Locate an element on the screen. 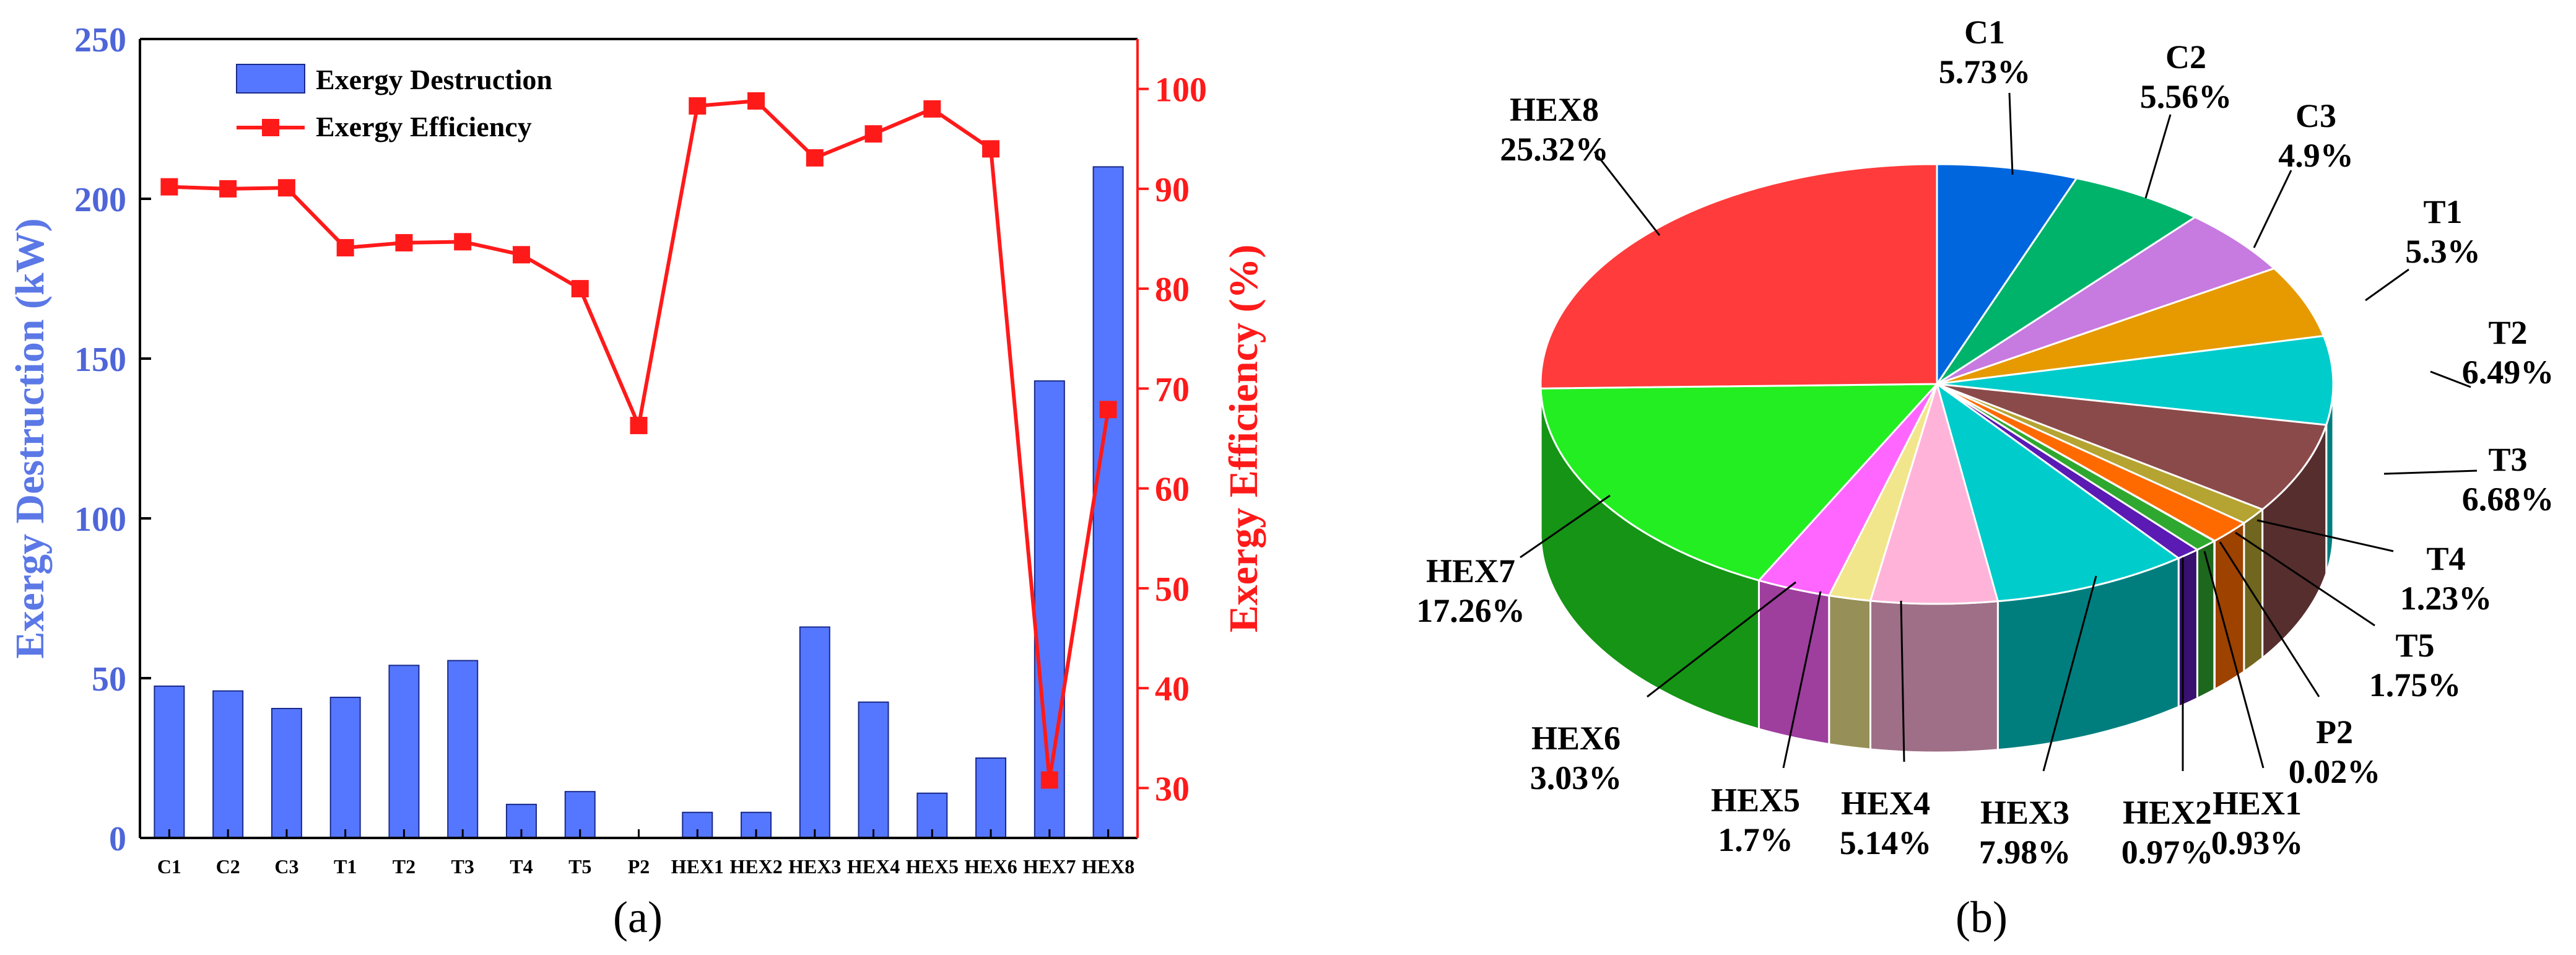  x-tick-label: C2 is located at coordinates (228, 867).